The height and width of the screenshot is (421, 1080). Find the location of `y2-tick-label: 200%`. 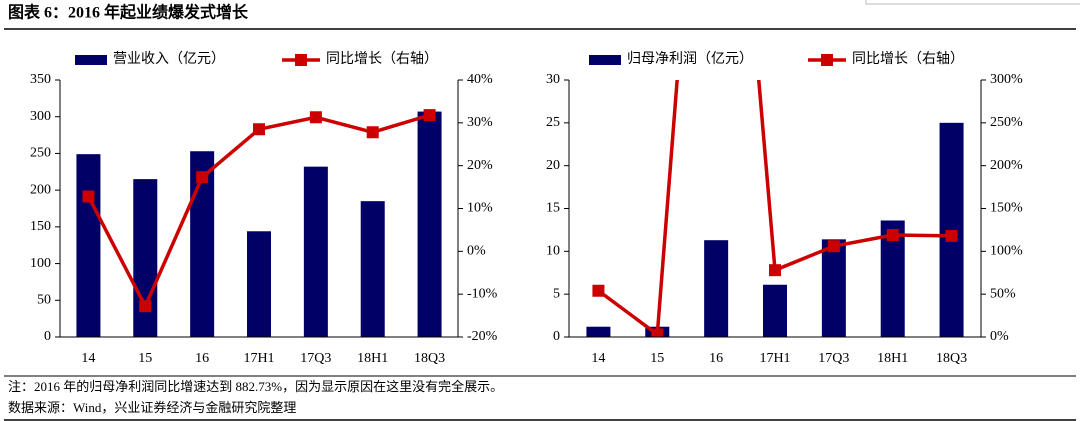

y2-tick-label: 200% is located at coordinates (1006, 165).